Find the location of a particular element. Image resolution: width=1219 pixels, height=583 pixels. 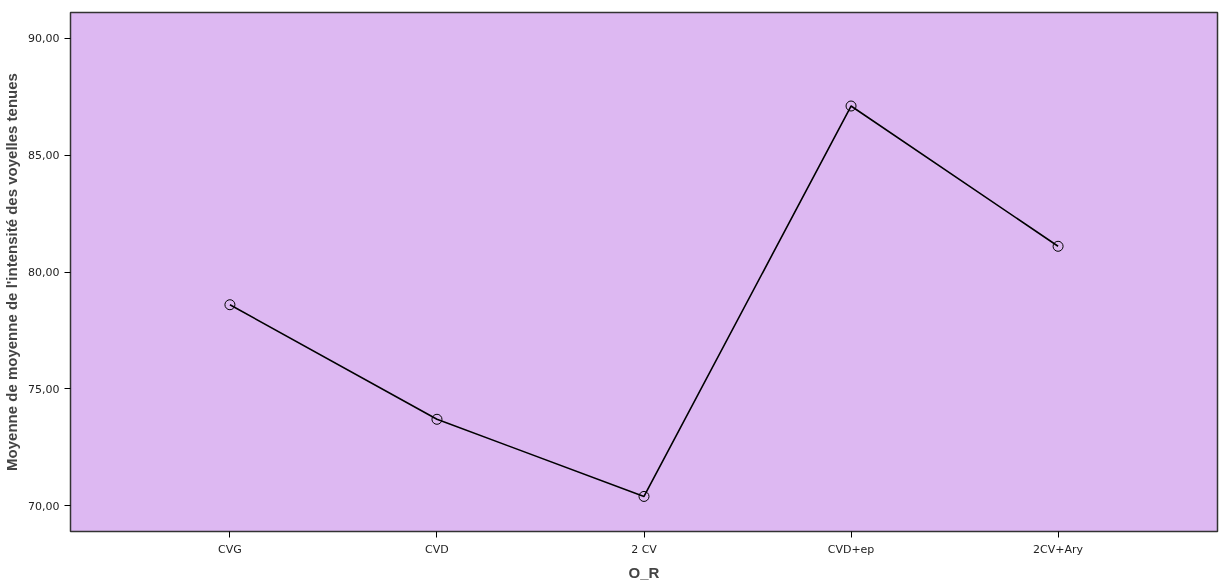

x-tick-label: CVD is located at coordinates (437, 549).